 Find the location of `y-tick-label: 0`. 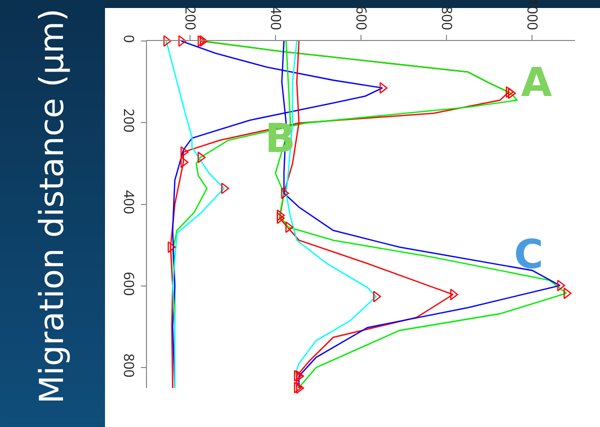

y-tick-label: 0 is located at coordinates (128, 38).